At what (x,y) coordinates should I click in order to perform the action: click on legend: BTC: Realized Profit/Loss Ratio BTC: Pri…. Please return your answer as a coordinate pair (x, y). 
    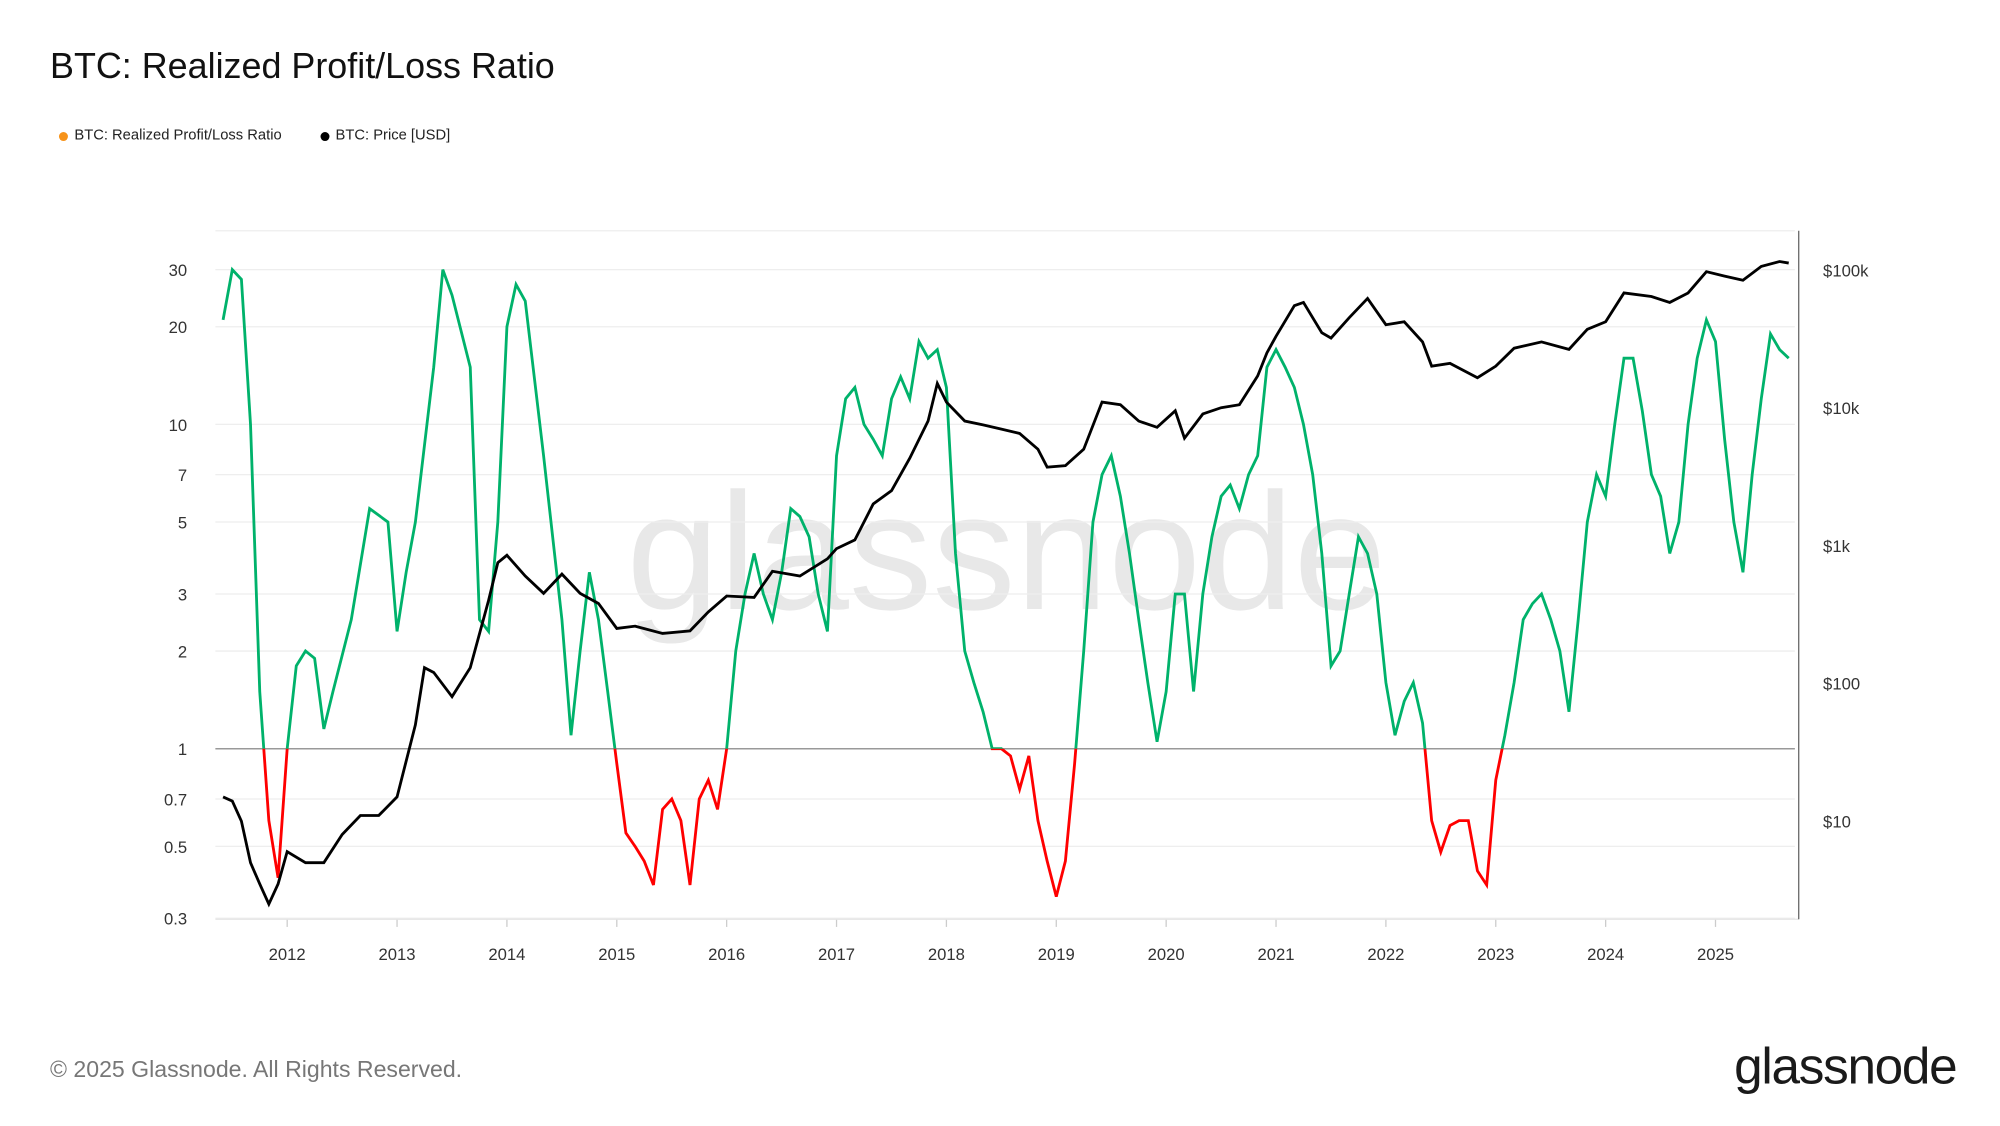
    Looking at the image, I should click on (254, 136).